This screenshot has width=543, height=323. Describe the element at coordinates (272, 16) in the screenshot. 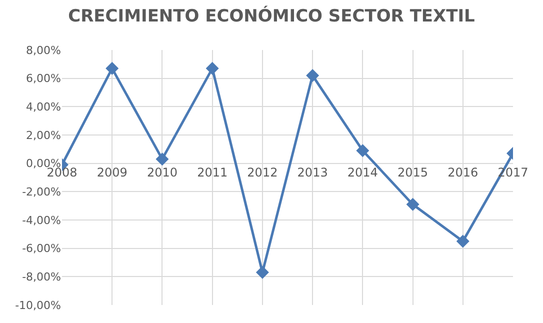

I see `chart-title: CRECIMIENTO ECONÓMICO SECTOR TEXTIL` at that location.